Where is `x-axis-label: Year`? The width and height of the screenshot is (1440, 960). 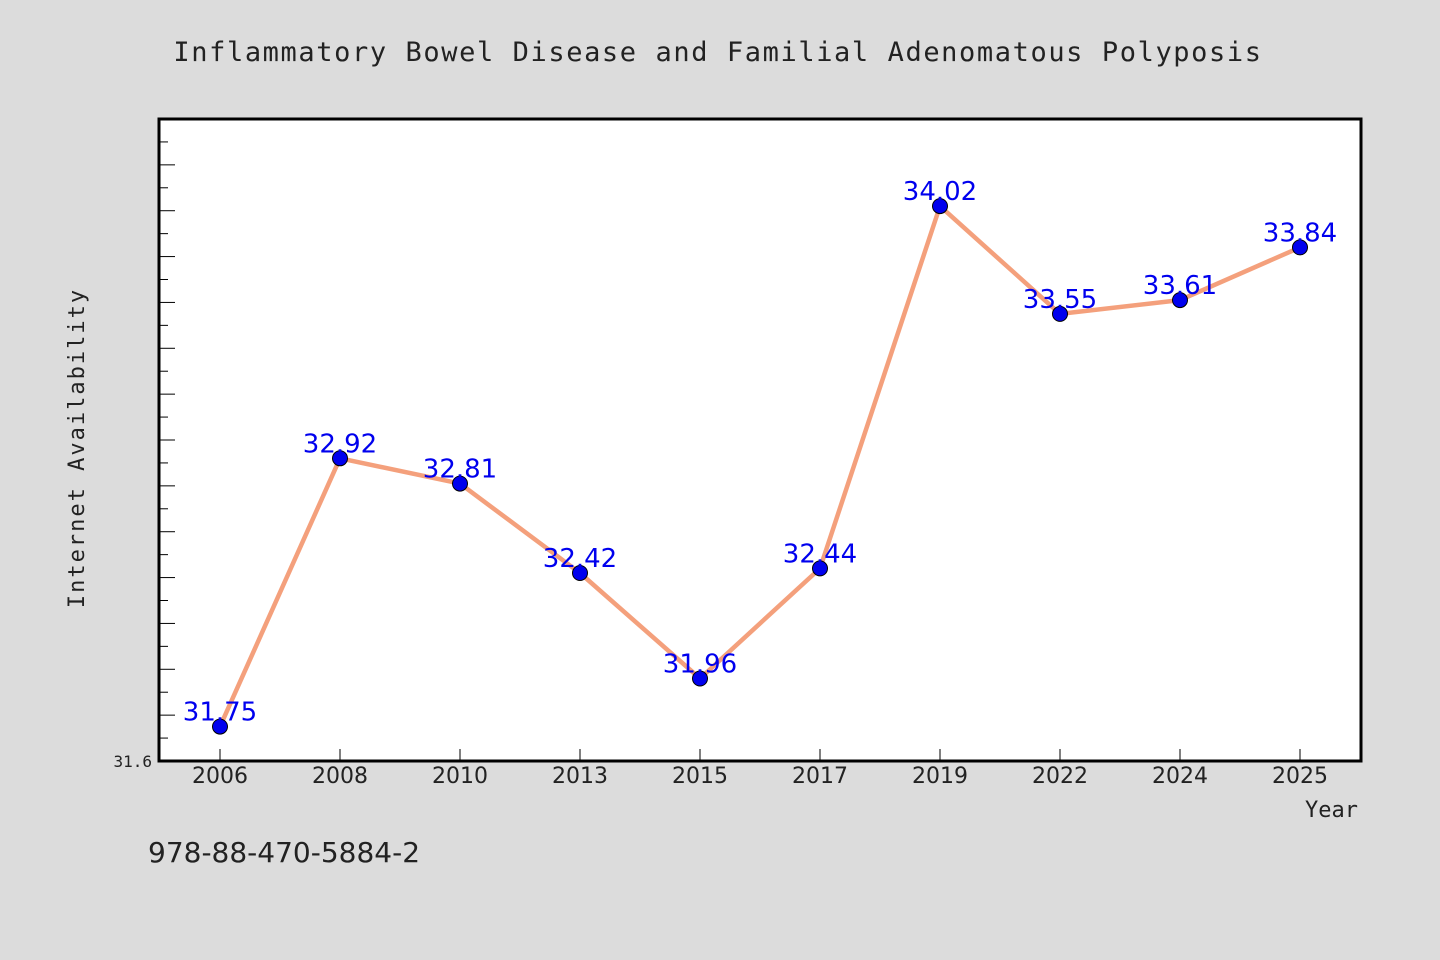
x-axis-label: Year is located at coordinates (1331, 810).